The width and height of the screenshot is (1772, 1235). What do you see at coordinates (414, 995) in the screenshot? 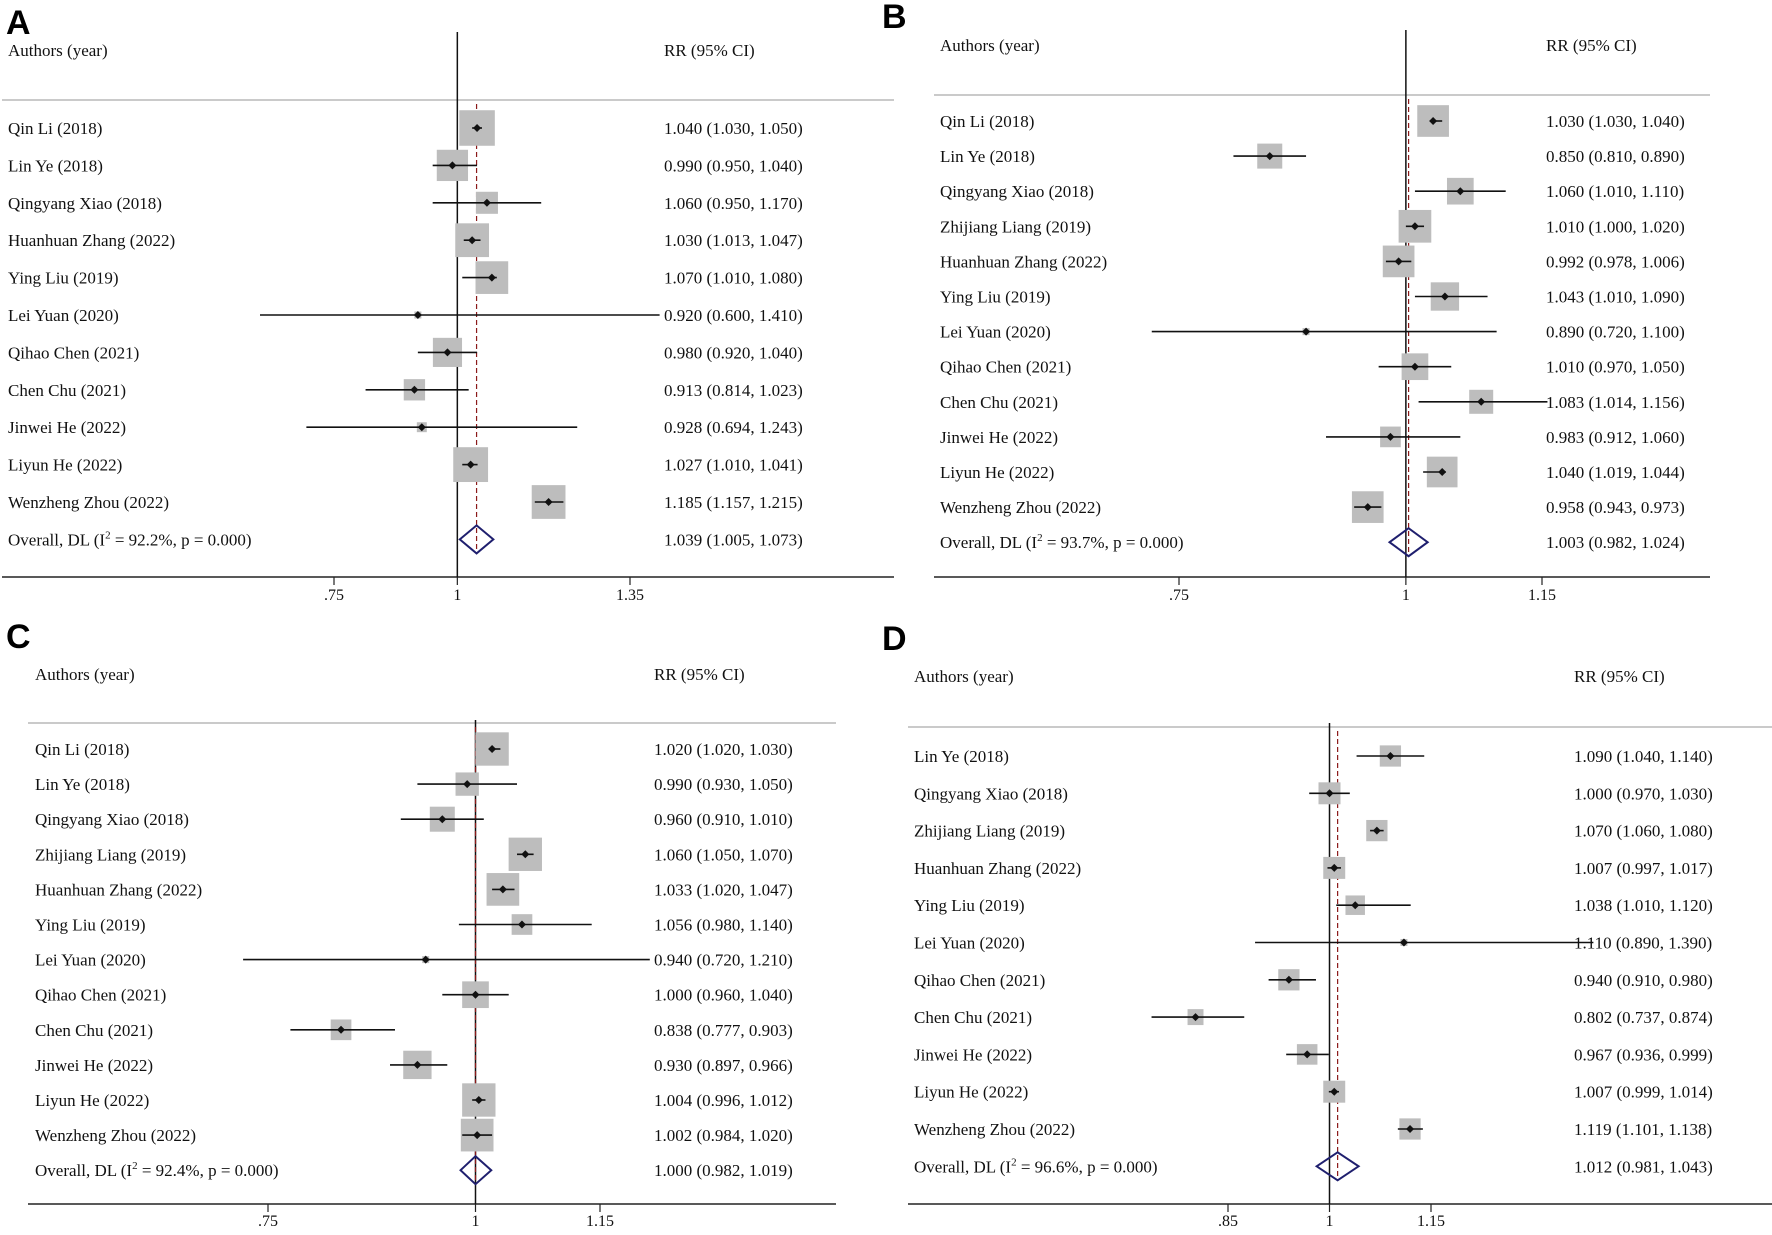
I see `study-row: Qihao Chen (2021) 1.000 (0.960, 1.040)` at bounding box center [414, 995].